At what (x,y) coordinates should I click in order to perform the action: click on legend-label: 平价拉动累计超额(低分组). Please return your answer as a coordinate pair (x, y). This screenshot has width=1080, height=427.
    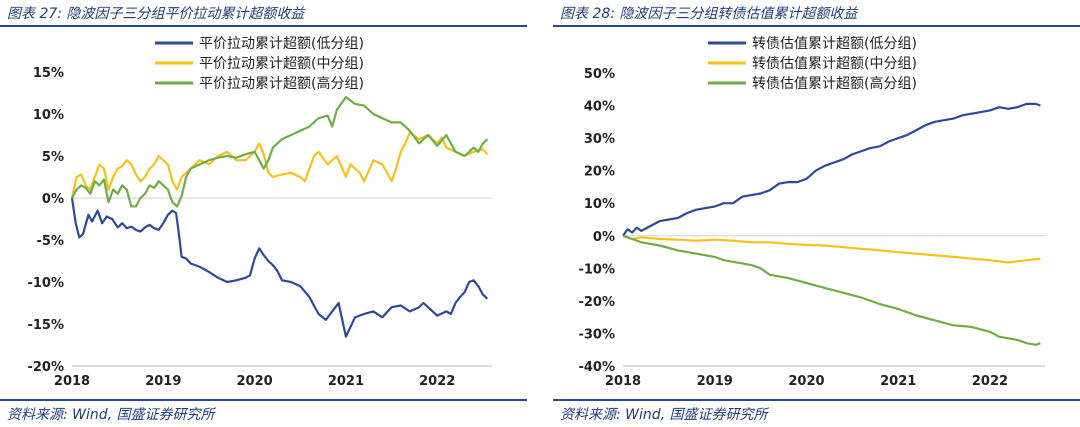
    Looking at the image, I should click on (281, 44).